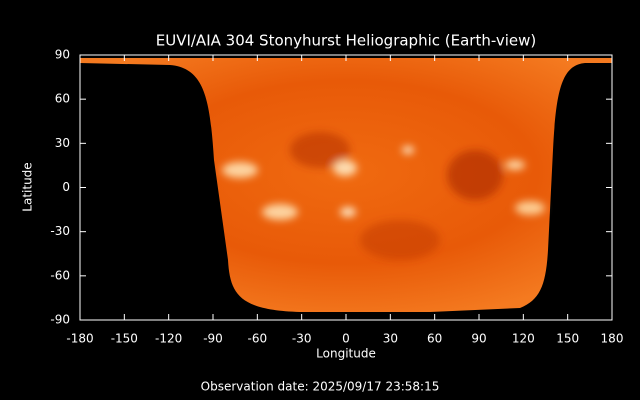  What do you see at coordinates (66, 187) in the screenshot?
I see `y-tick-label: 0` at bounding box center [66, 187].